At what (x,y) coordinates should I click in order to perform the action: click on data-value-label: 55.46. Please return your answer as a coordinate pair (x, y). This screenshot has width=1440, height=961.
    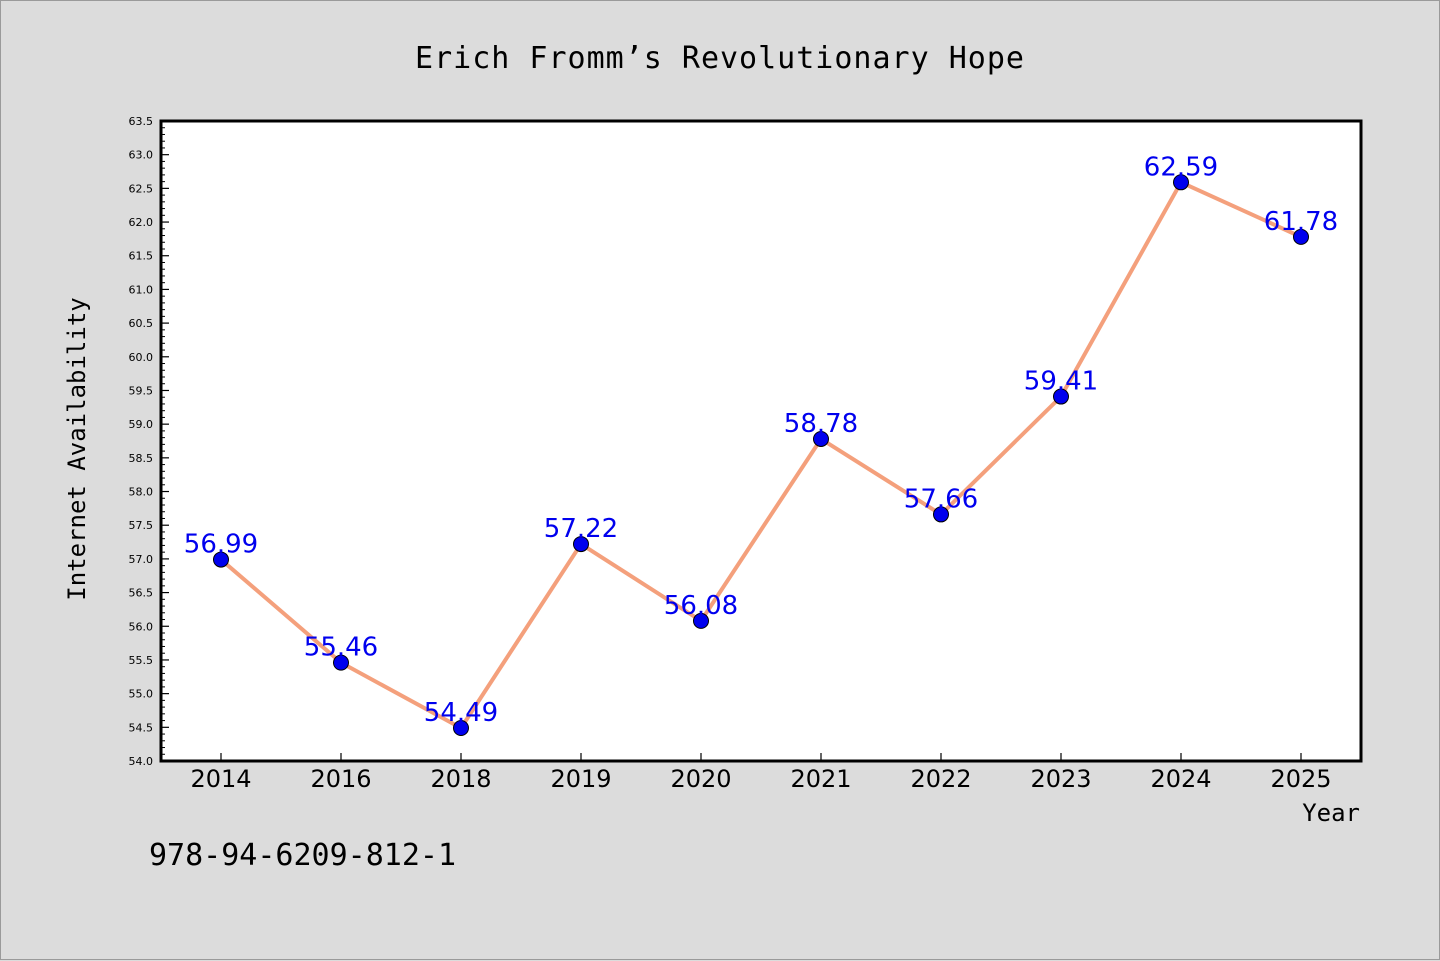
    Looking at the image, I should click on (341, 648).